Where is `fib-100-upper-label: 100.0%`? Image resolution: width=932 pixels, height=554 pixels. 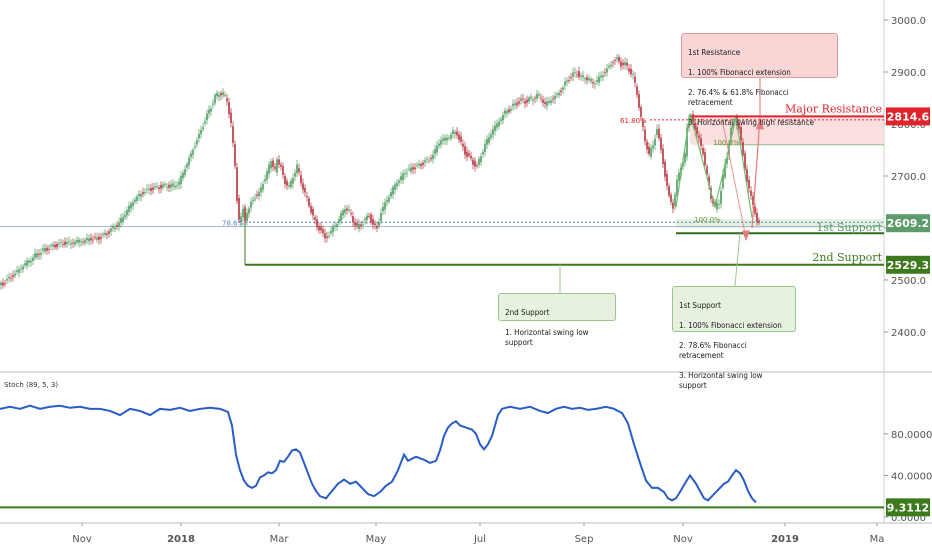 fib-100-upper-label: 100.0% is located at coordinates (726, 143).